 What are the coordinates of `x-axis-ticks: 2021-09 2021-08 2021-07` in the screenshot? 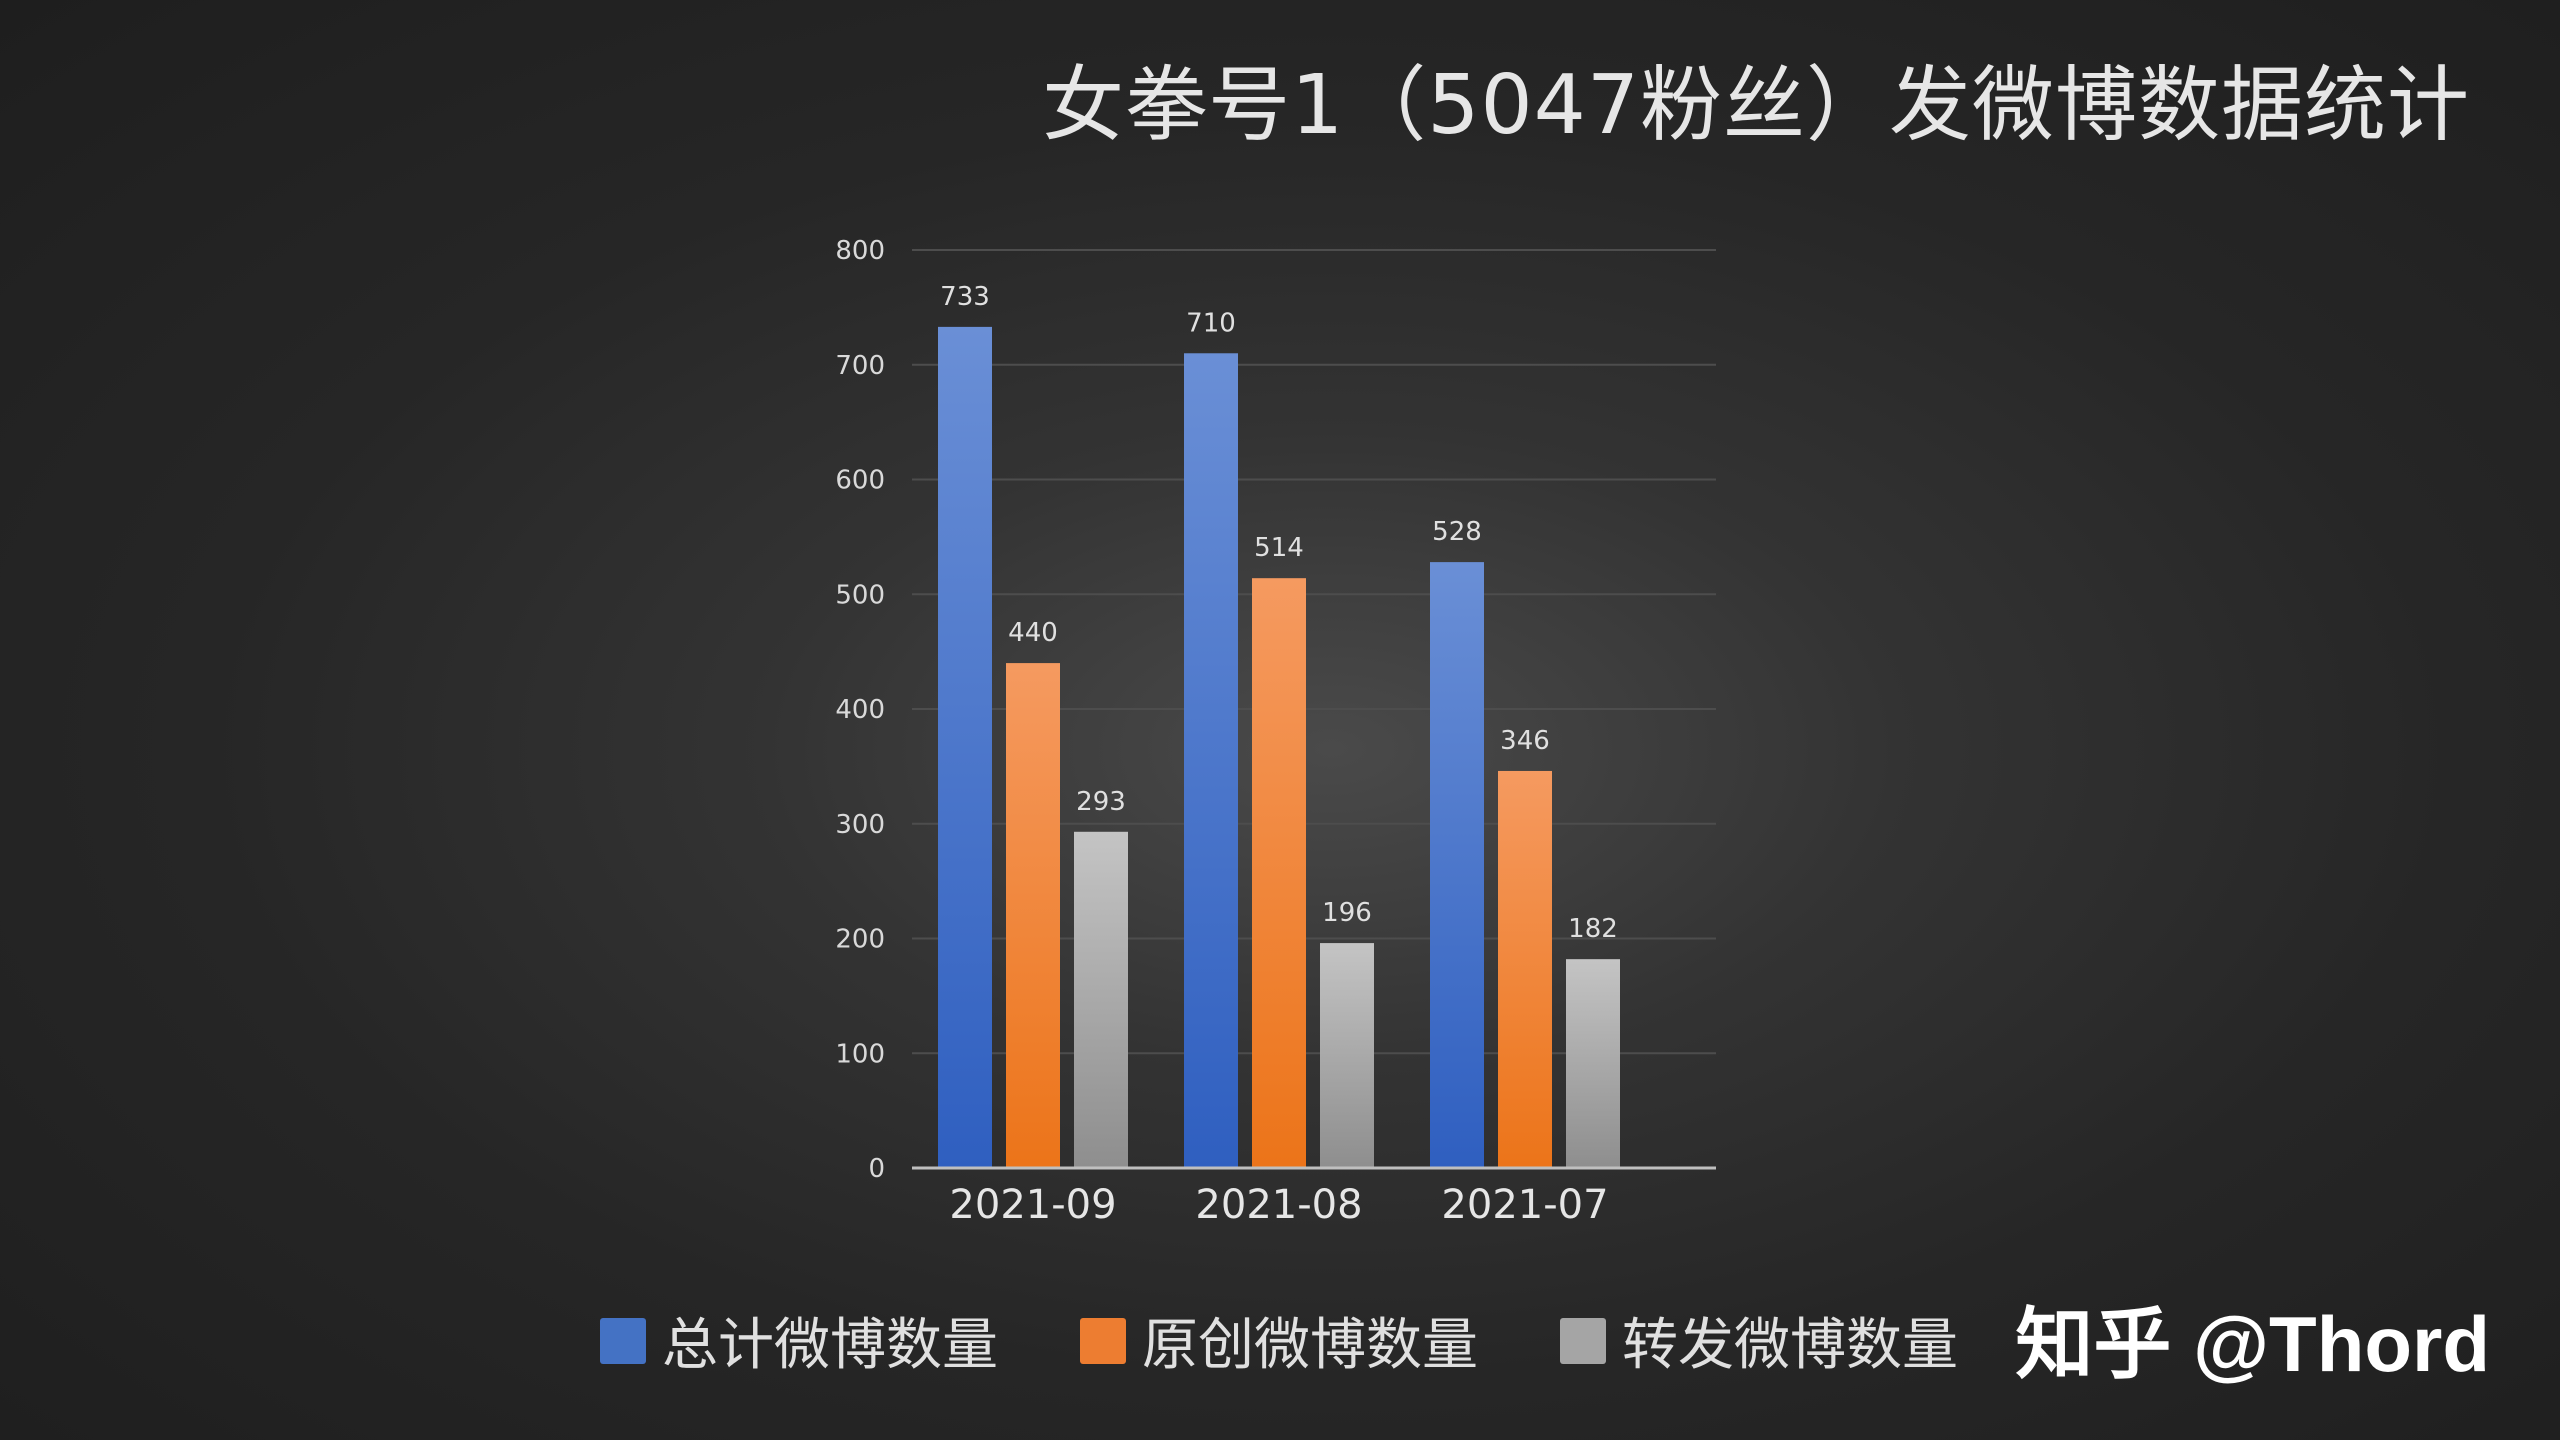 It's located at (1278, 1205).